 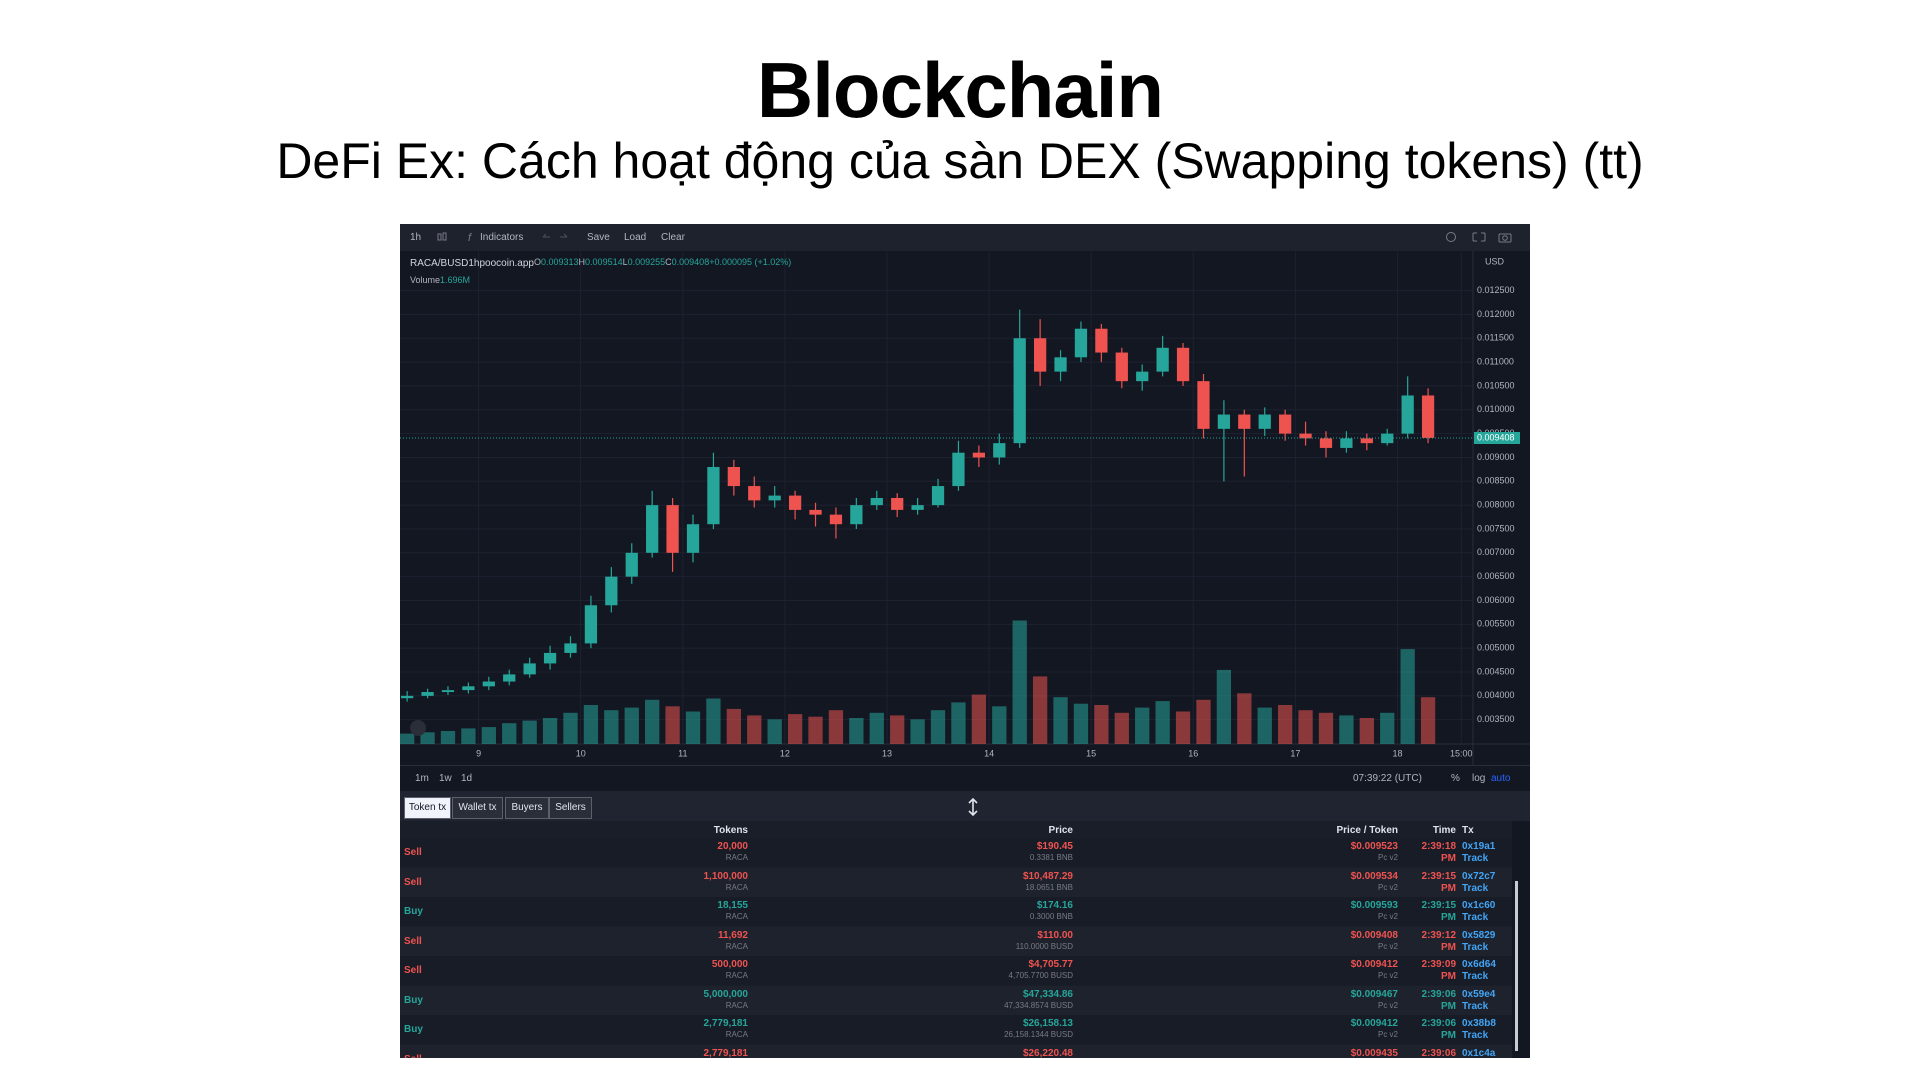 I want to click on tx-link: 0x19a1, so click(x=1479, y=846).